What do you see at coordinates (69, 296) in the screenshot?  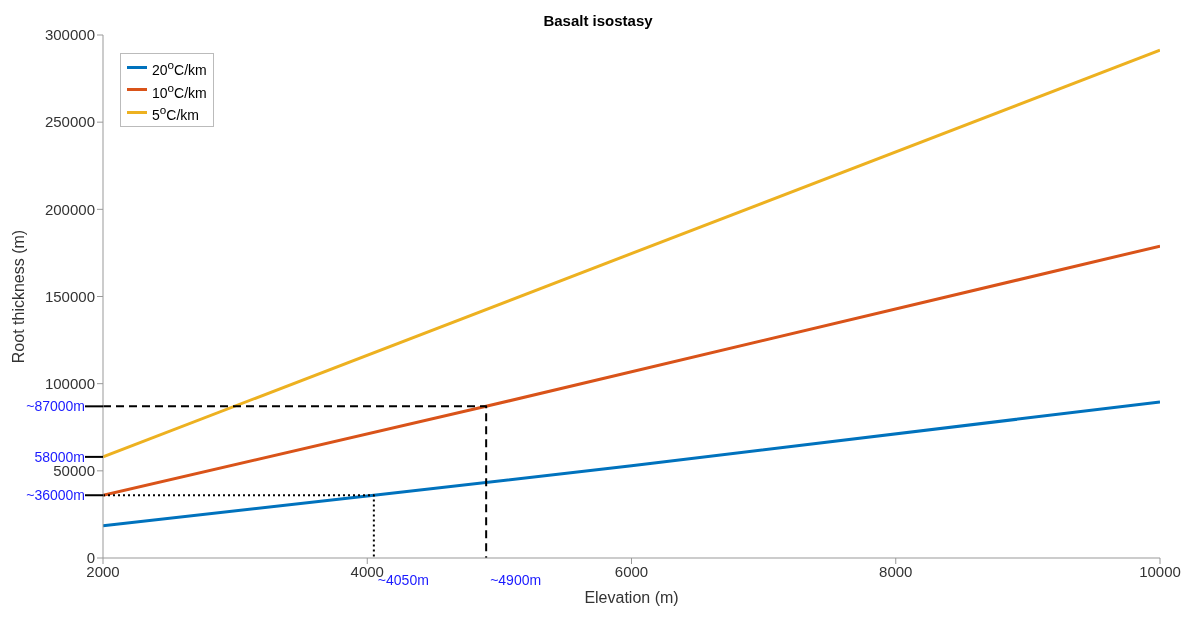 I see `y-tick-label: 150000` at bounding box center [69, 296].